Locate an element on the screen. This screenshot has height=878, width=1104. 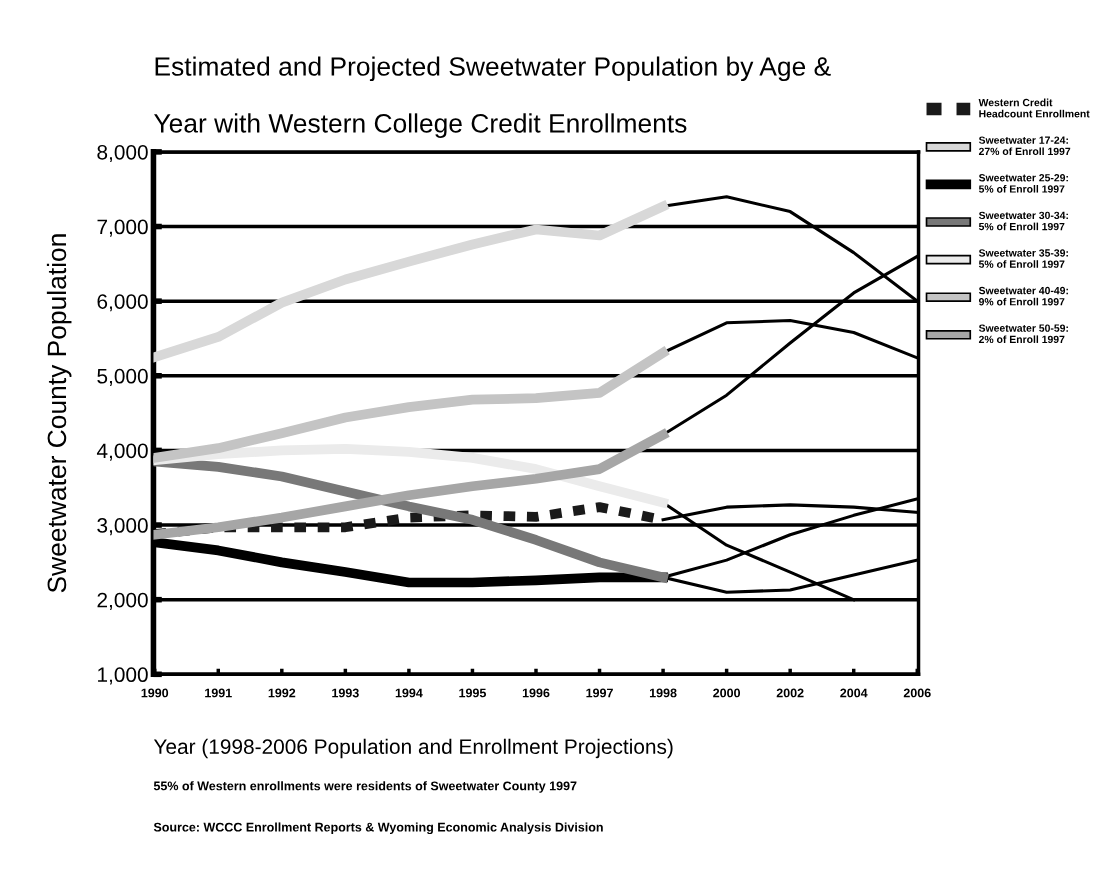
legend-label: Sweetwater 25-29: 5% of Enroll 1997 is located at coordinates (1023, 183).